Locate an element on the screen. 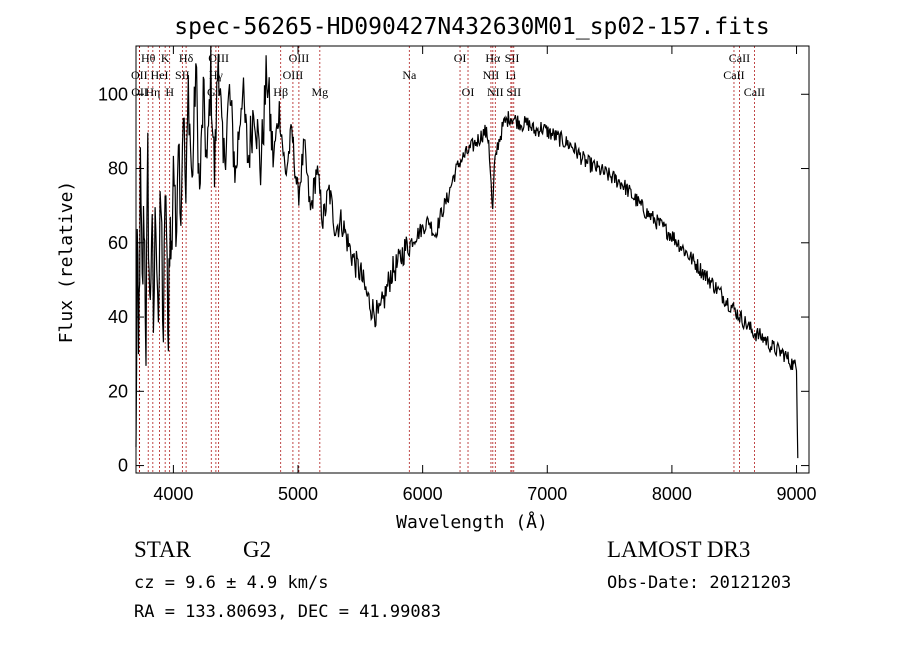 The image size is (900, 649). y-tick-label: 100 is located at coordinates (113, 94).